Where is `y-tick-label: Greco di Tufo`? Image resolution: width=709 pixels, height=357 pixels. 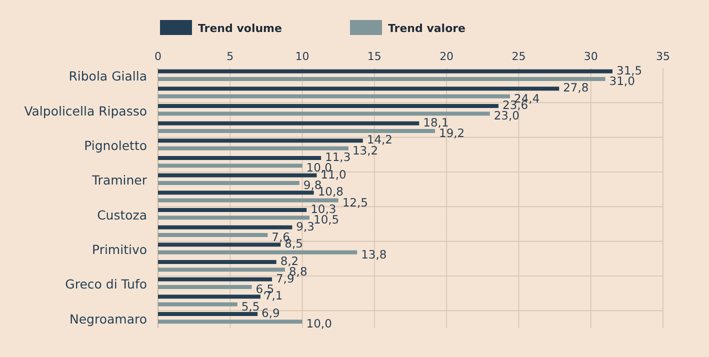
y-tick-label: Greco di Tufo is located at coordinates (106, 284).